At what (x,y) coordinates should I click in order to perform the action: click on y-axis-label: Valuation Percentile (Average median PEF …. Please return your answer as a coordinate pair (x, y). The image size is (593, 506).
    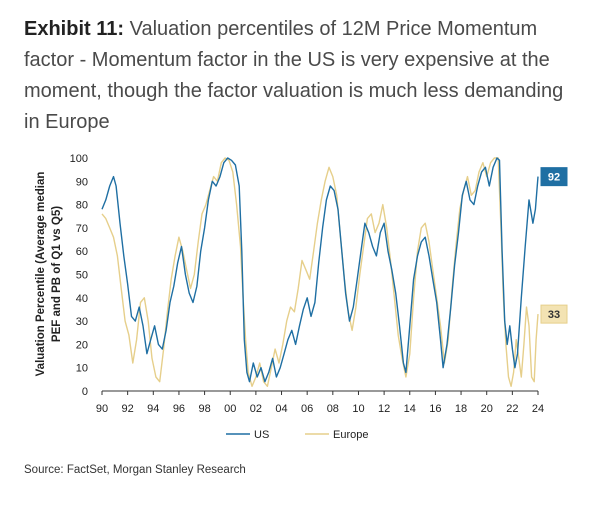
    Looking at the image, I should click on (49, 274).